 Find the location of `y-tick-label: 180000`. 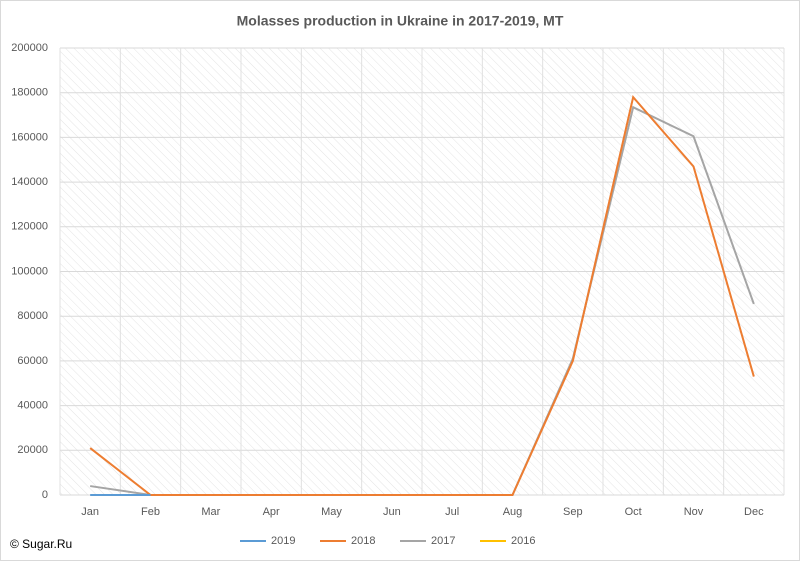

y-tick-label: 180000 is located at coordinates (29, 93).